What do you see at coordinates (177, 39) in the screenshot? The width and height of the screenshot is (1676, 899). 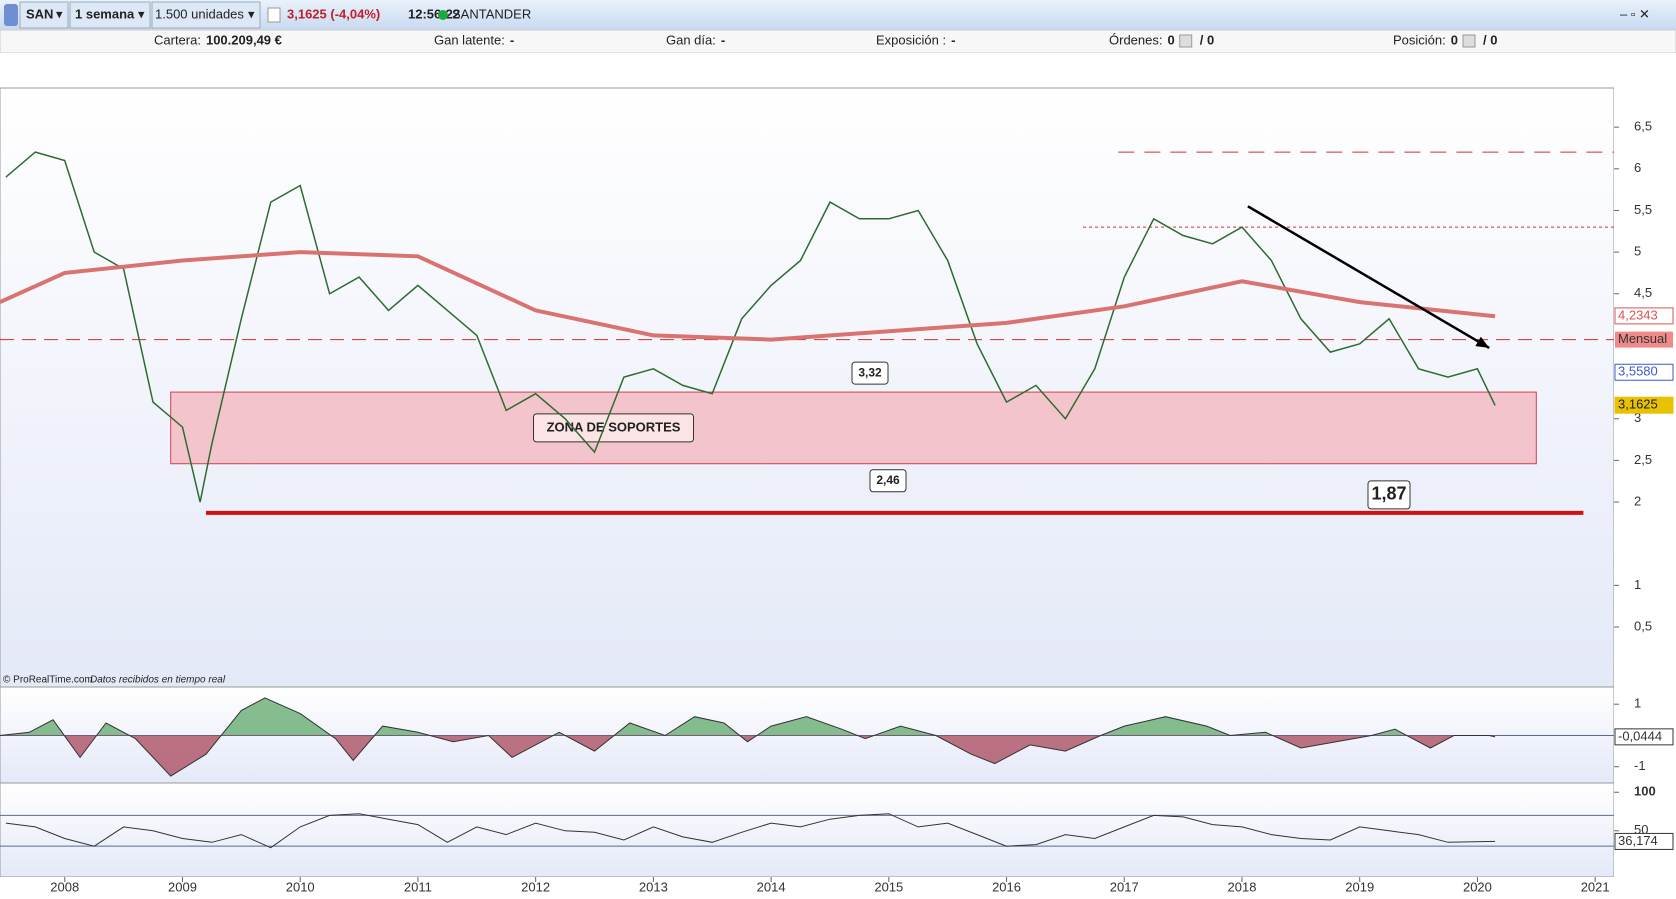 I see `account-label: Cartera:` at bounding box center [177, 39].